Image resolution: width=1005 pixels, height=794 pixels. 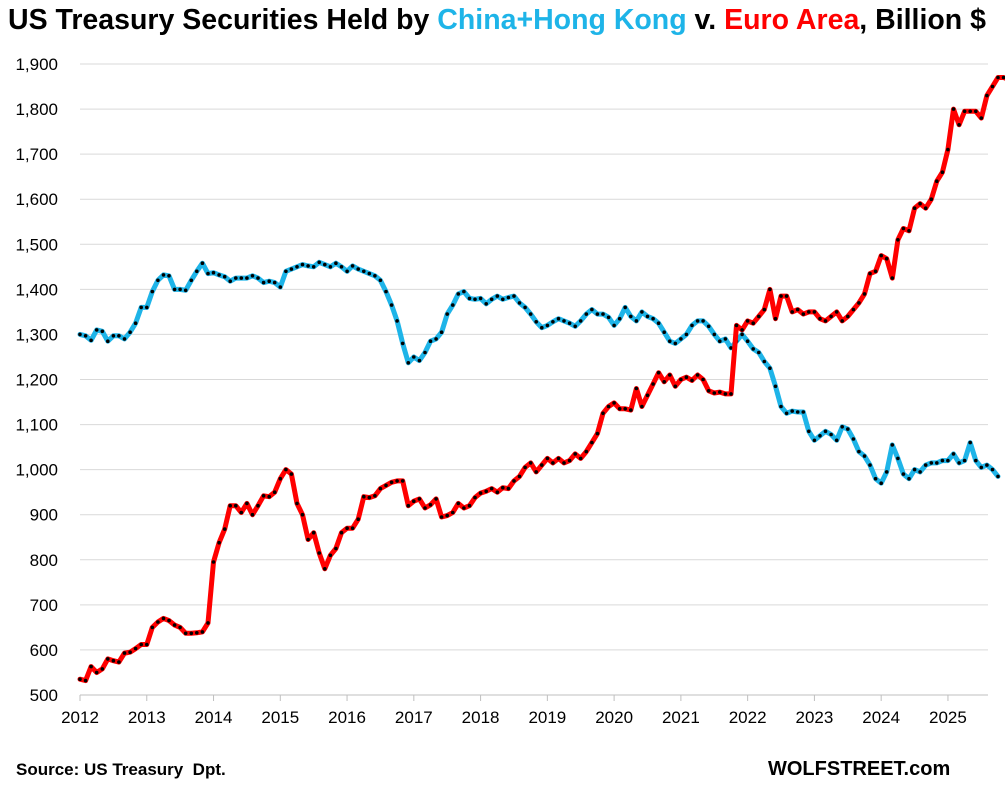 What do you see at coordinates (705, 20) in the screenshot?
I see `title-part-3: v.` at bounding box center [705, 20].